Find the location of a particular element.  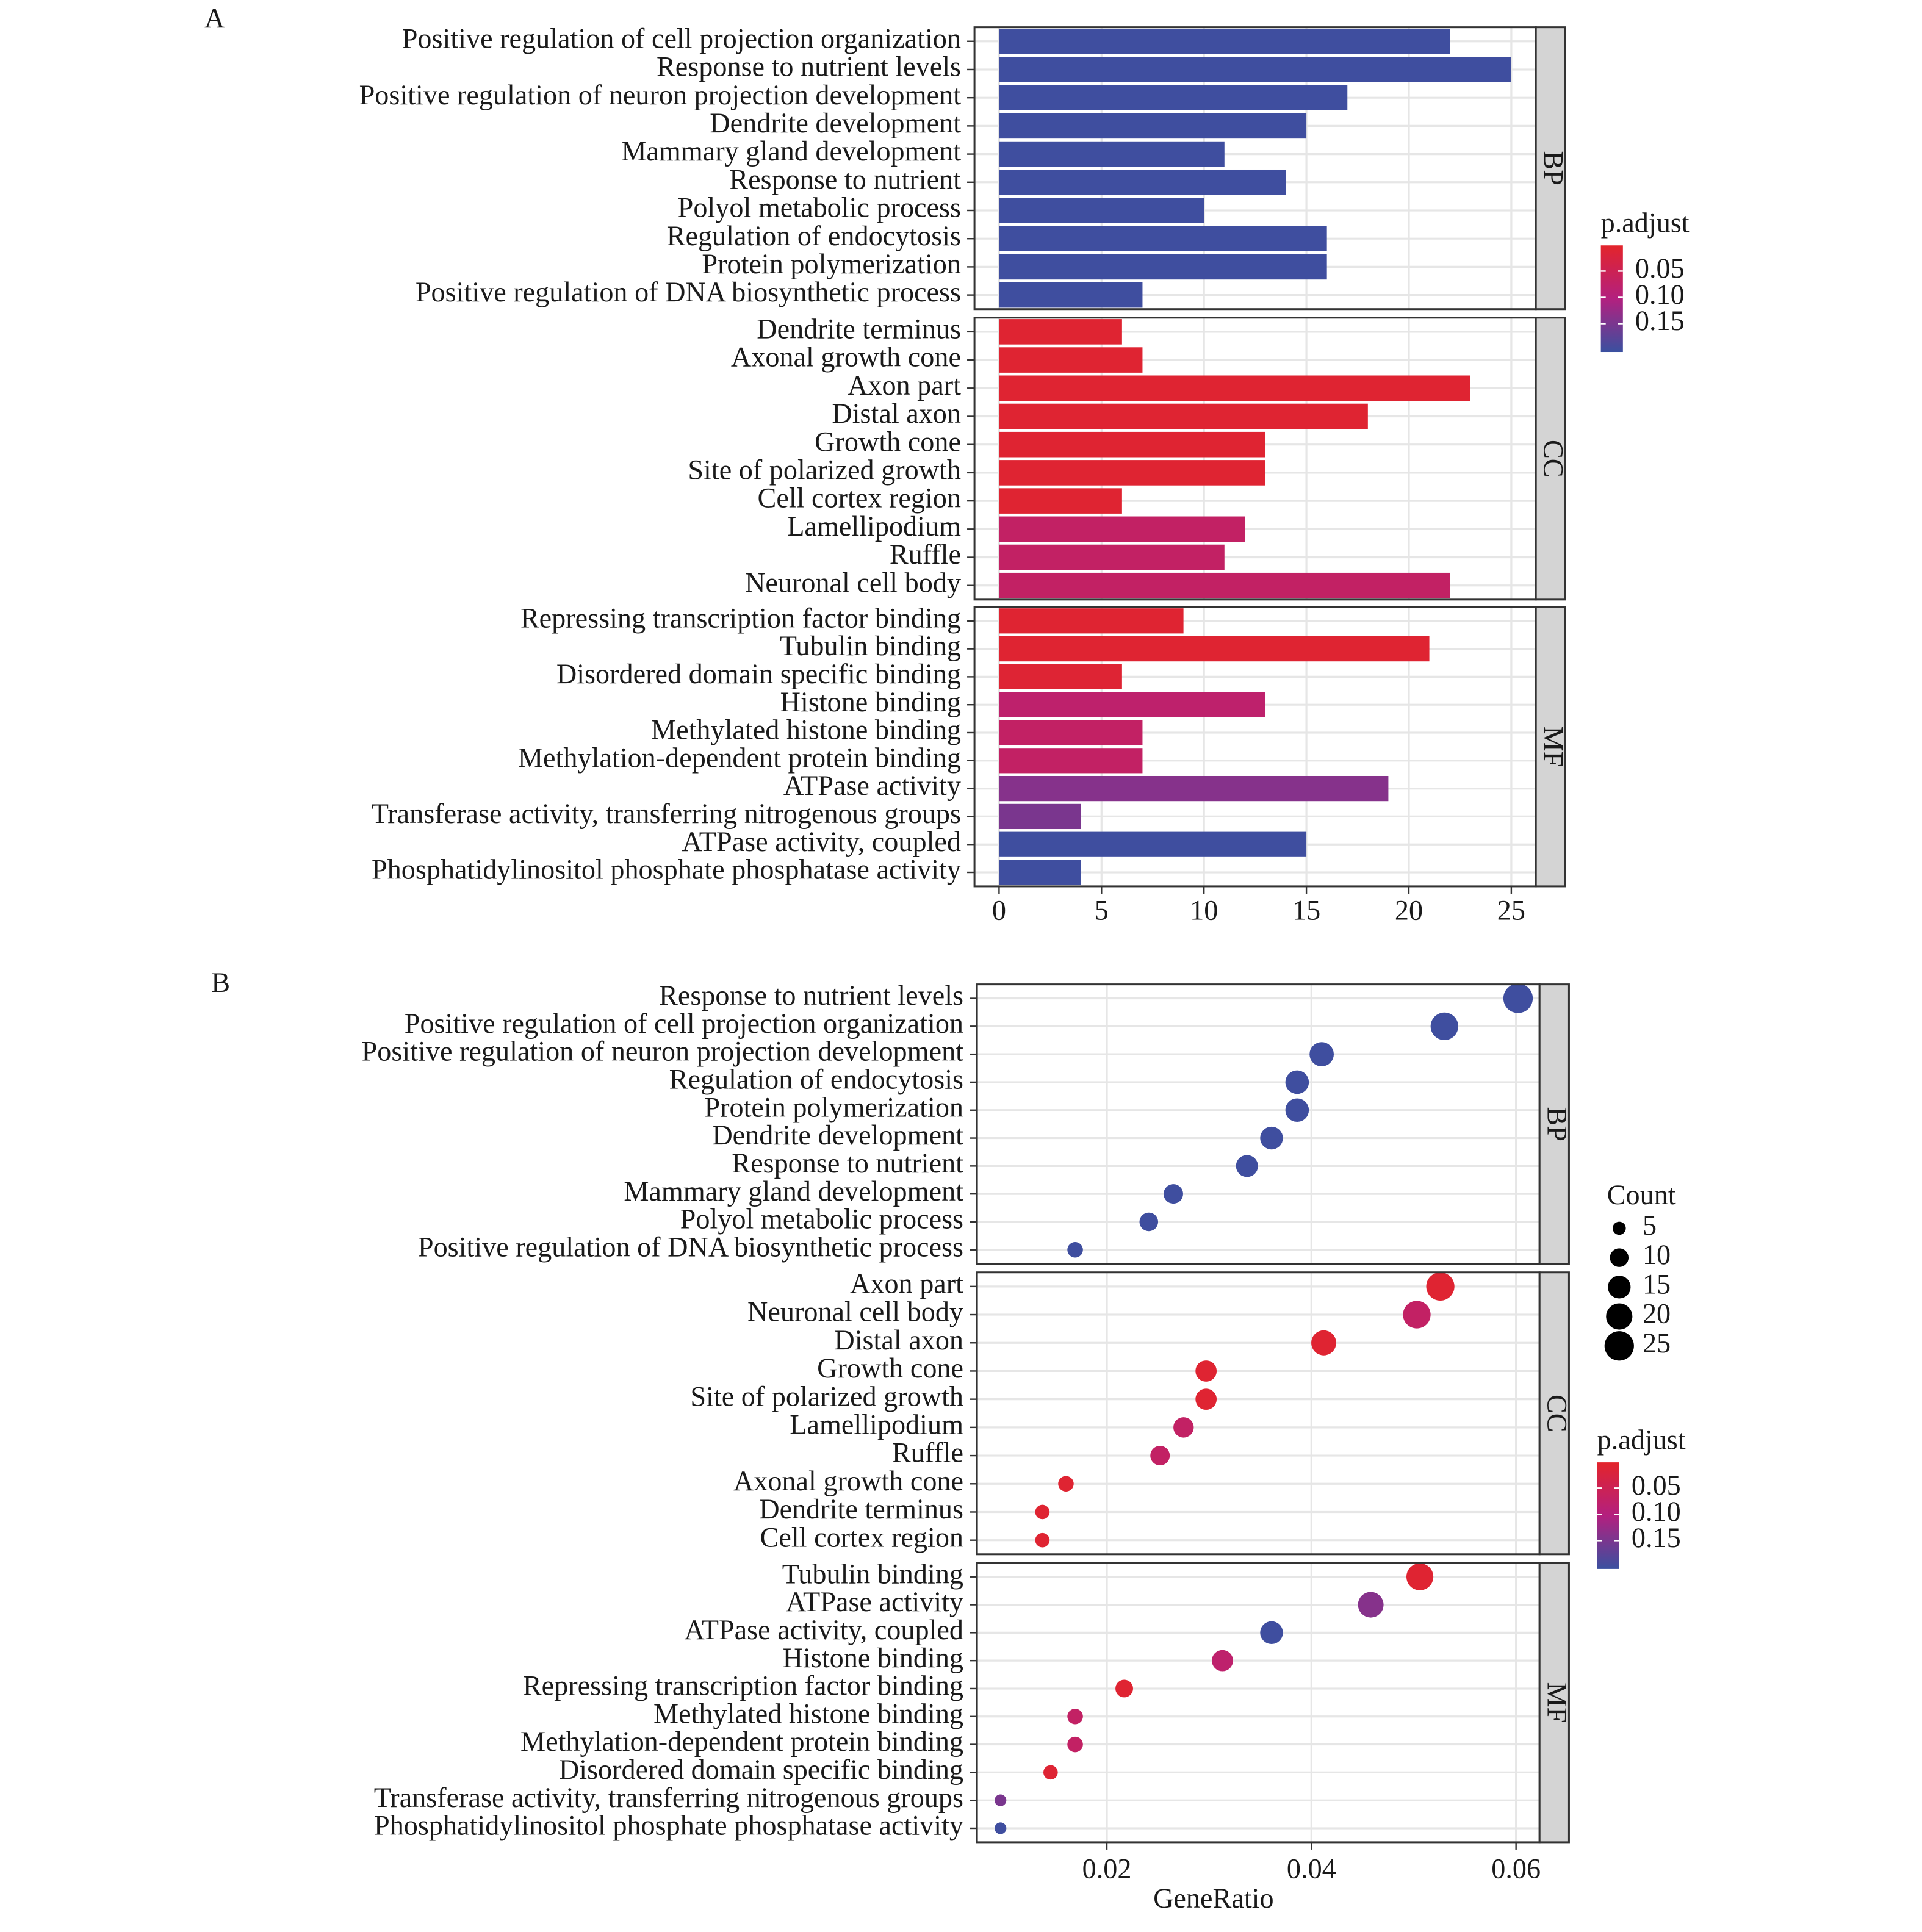

y-tick-label: Axon part is located at coordinates (906, 1283).